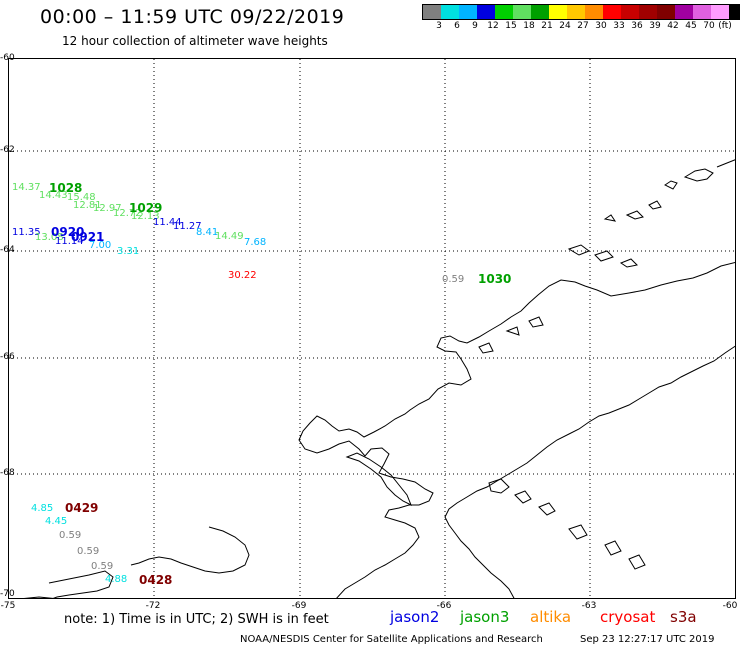  I want to click on legend-label: 21, so click(547, 26).